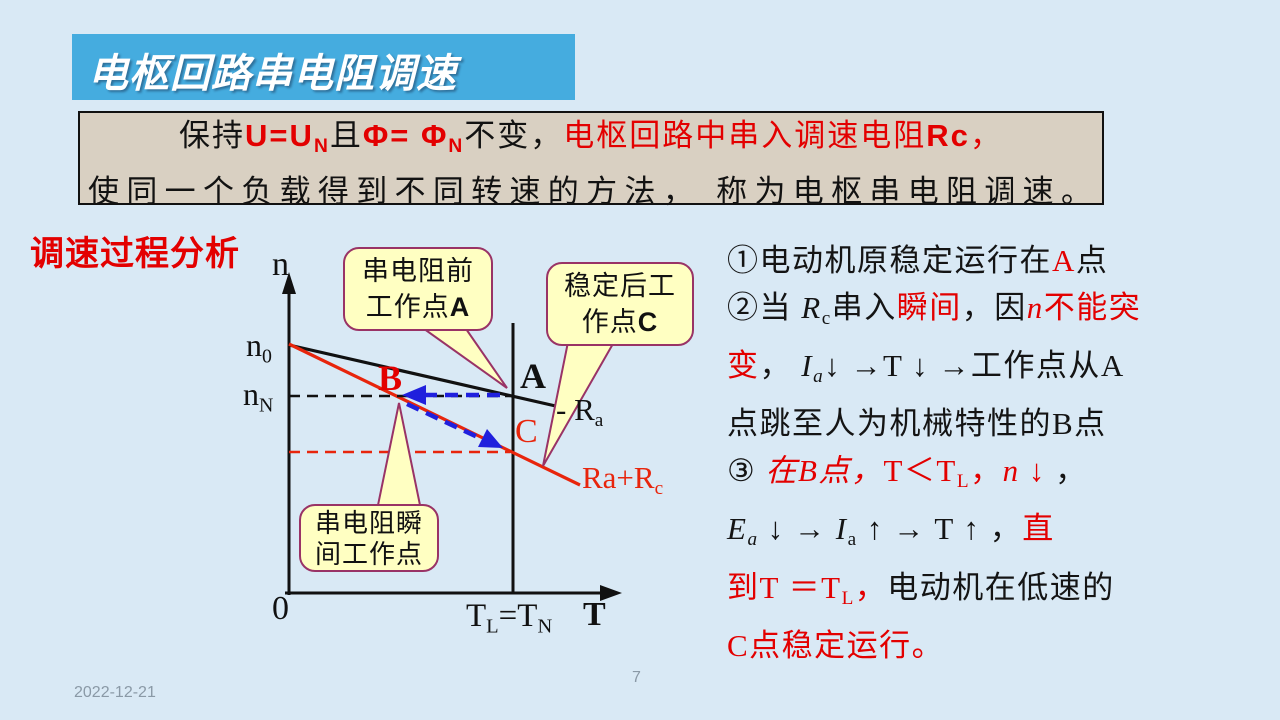 The image size is (1280, 720). What do you see at coordinates (418, 307) in the screenshot?
I see `callout-a-line-2: 工作点A` at bounding box center [418, 307].